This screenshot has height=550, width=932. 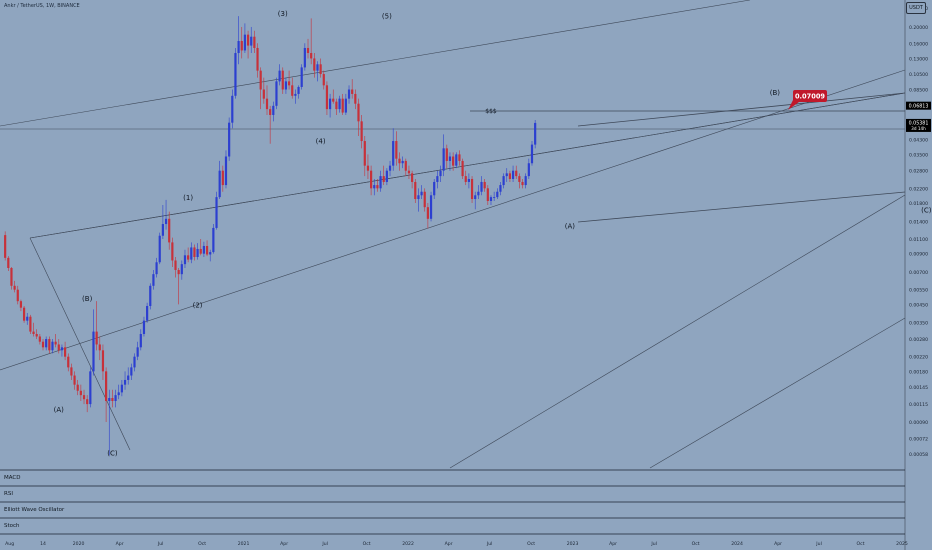 I want to click on pane-label-stoch: Stoch, so click(x=12, y=526).